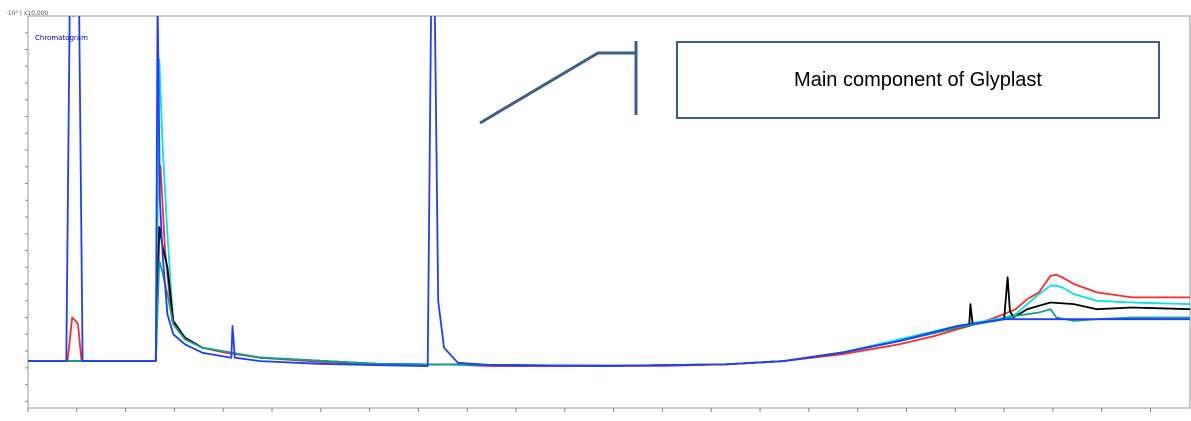 The width and height of the screenshot is (1191, 421). Describe the element at coordinates (27, 13) in the screenshot. I see `chart-header-text: ·10⁵ | x10,000` at that location.